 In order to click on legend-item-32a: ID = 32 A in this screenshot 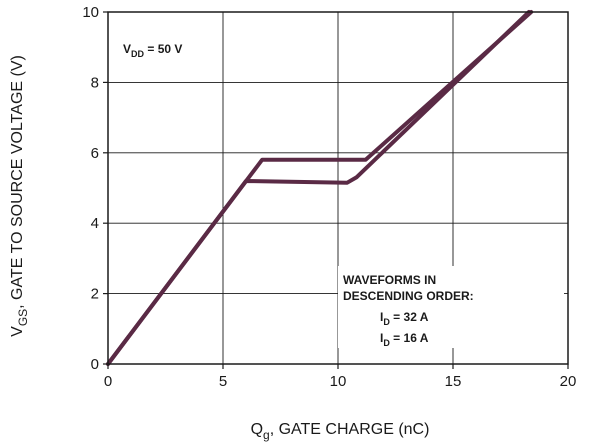, I will do `click(404, 318)`.